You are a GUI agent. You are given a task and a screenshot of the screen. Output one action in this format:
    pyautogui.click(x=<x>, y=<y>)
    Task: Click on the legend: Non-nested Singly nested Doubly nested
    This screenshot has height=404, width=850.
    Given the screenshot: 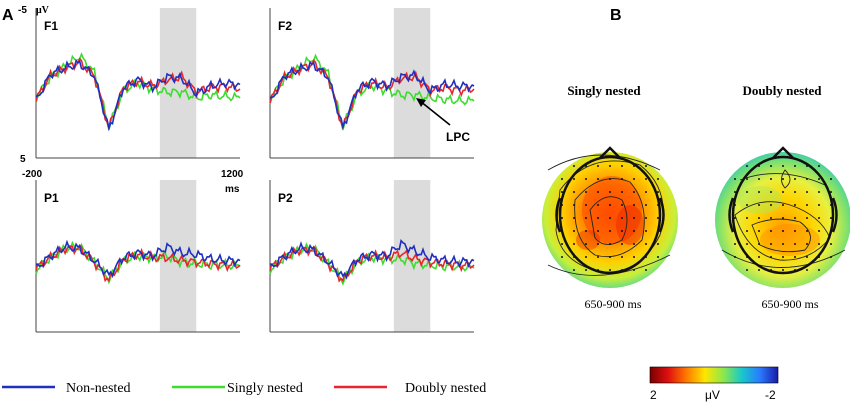 What is the action you would take?
    pyautogui.click(x=244, y=388)
    